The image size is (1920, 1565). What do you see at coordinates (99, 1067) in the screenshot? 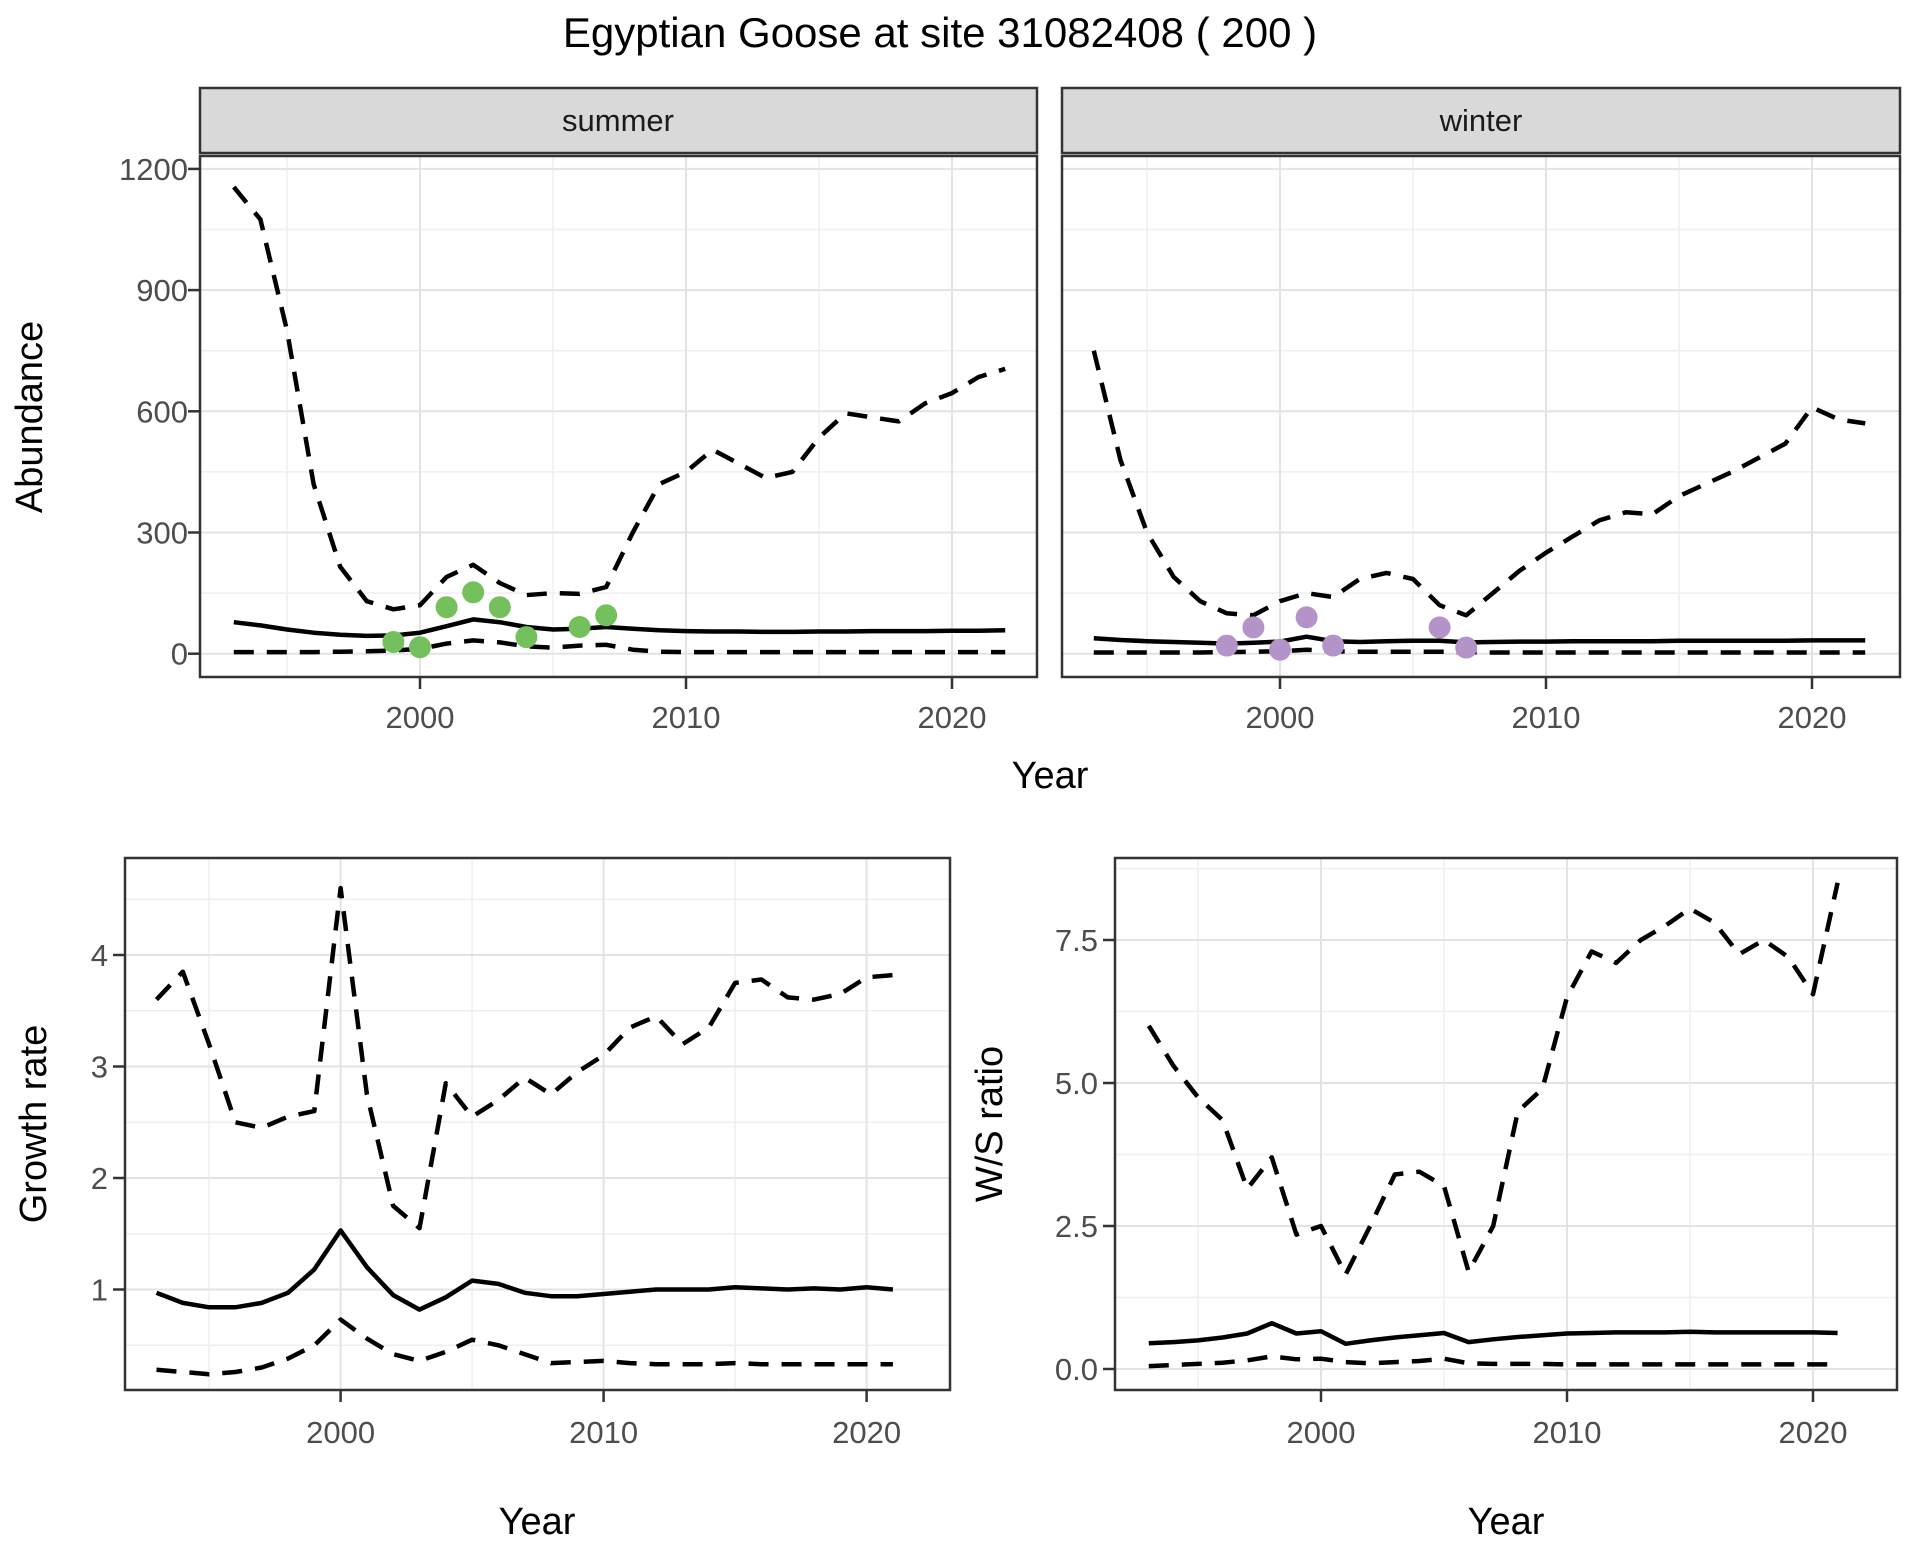
I see `y-tick-label: 3` at bounding box center [99, 1067].